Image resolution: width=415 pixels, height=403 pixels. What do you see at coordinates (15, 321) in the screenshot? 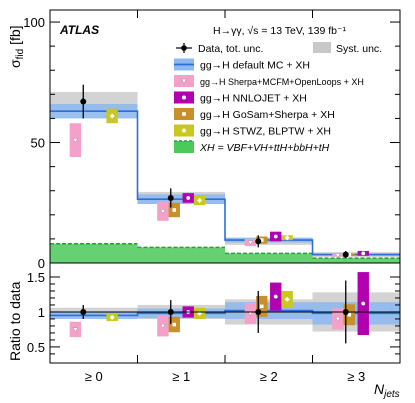
I see `ratio-axis-label: Ratio to data` at bounding box center [15, 321].